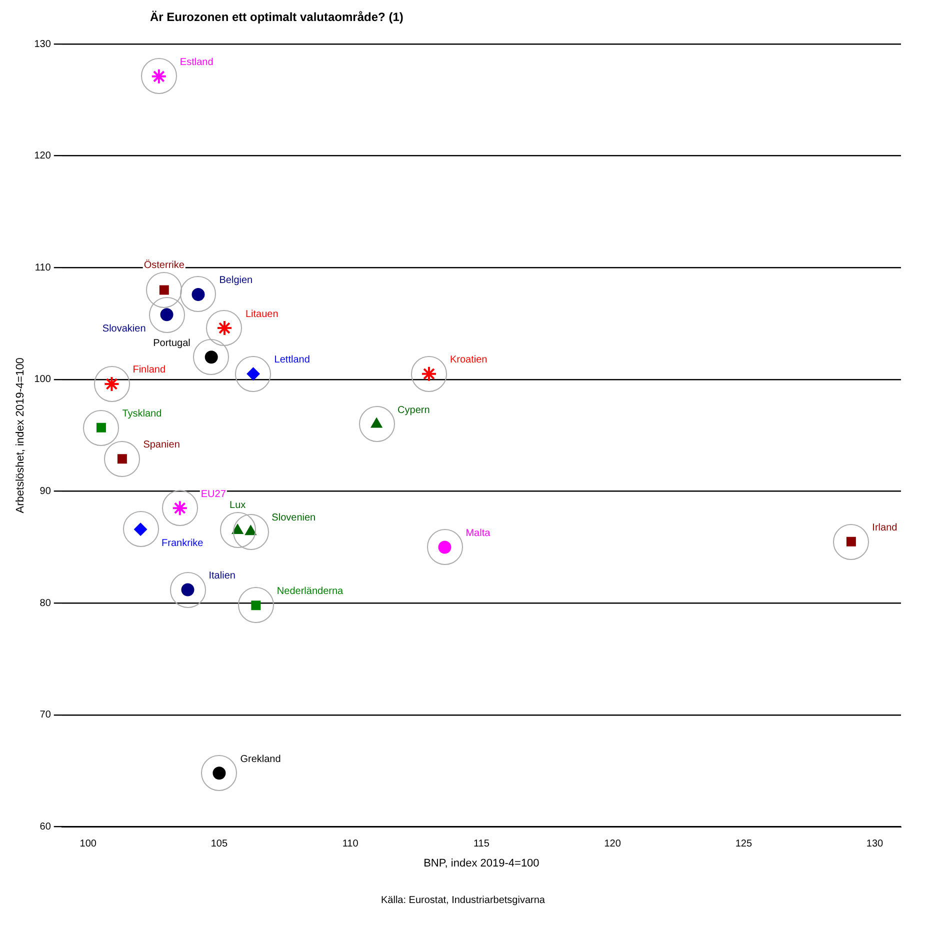 The image size is (926, 927). Describe the element at coordinates (414, 410) in the screenshot. I see `series-label: Cypern` at that location.